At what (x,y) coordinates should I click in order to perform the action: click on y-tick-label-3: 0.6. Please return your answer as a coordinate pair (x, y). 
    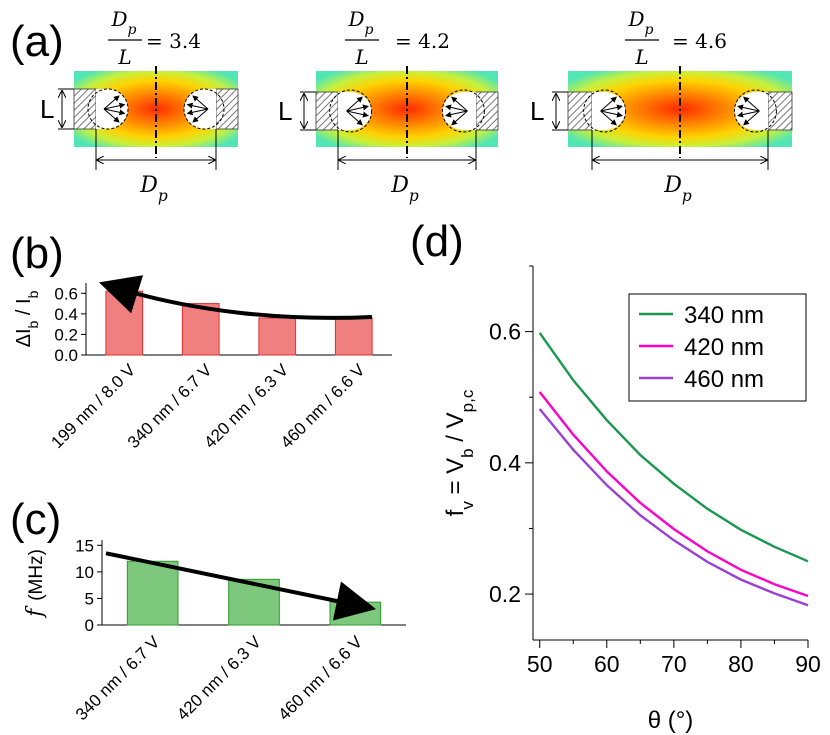
    Looking at the image, I should click on (66, 293).